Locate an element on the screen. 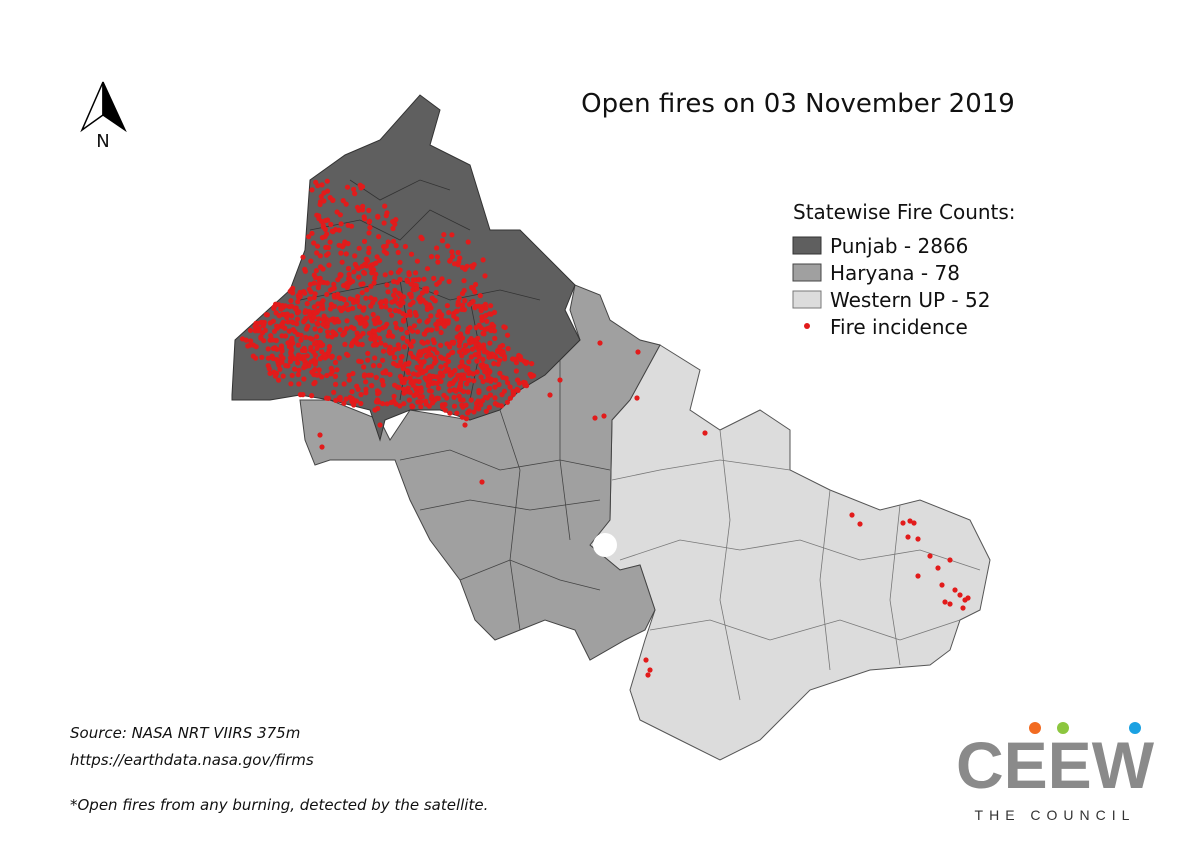 This screenshot has height=849, width=1200. north-arrow-right is located at coordinates (114, 107).